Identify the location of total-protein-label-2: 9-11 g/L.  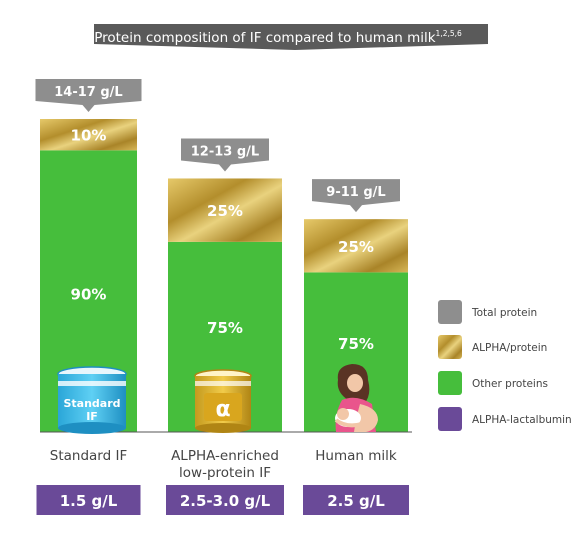
(355, 192).